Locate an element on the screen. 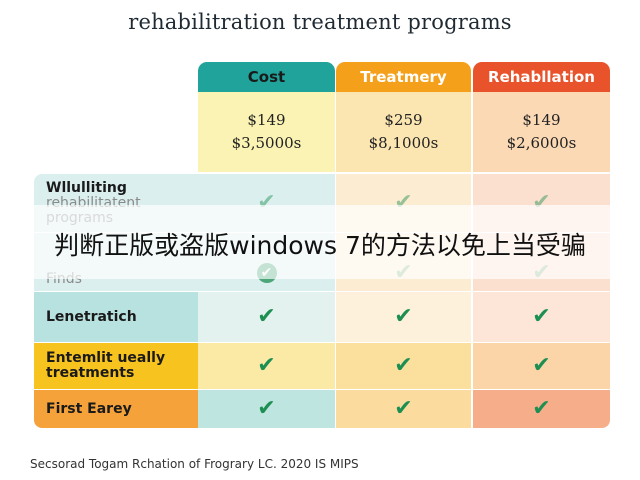  page-title: rehabilitration treatment programs is located at coordinates (320, 22).